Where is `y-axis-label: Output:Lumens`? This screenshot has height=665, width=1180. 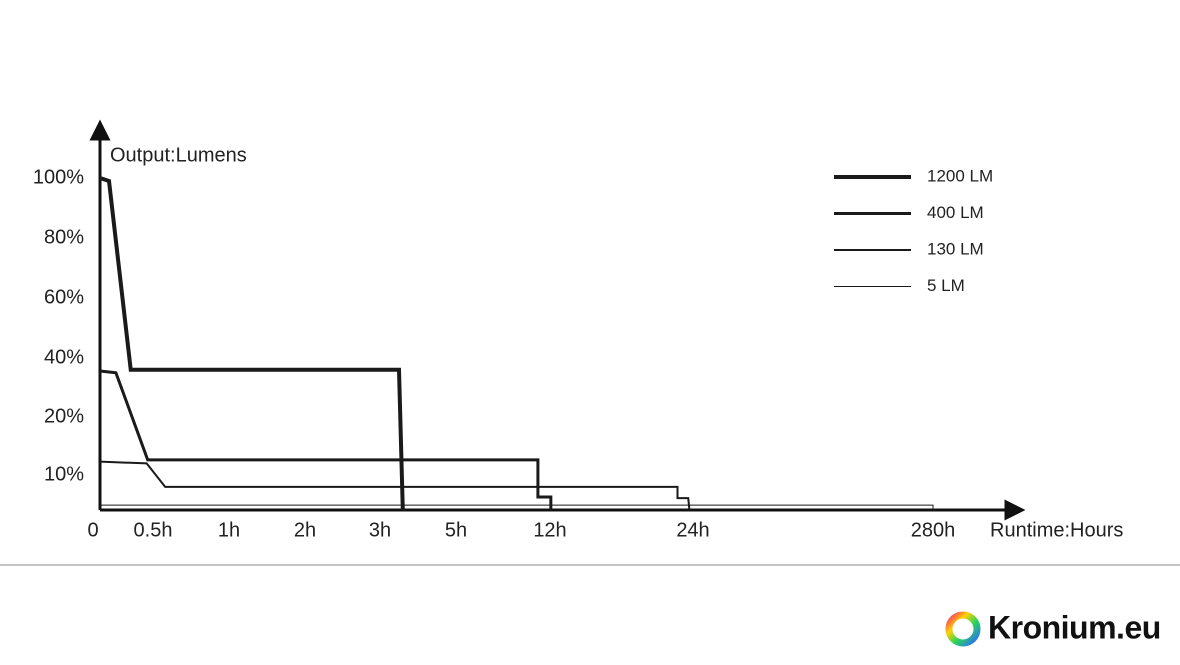 y-axis-label: Output:Lumens is located at coordinates (178, 155).